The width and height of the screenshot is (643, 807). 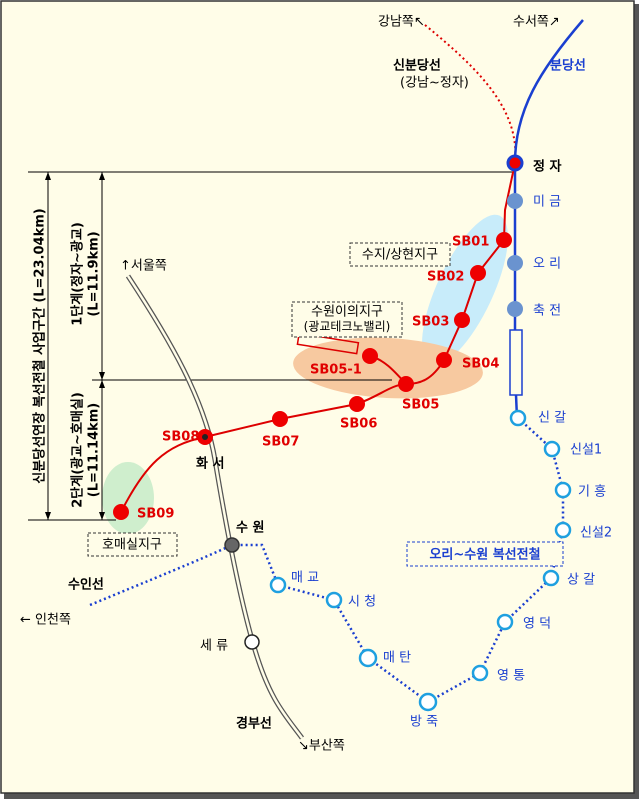 I want to click on line-name: 수인선, so click(x=86, y=585).